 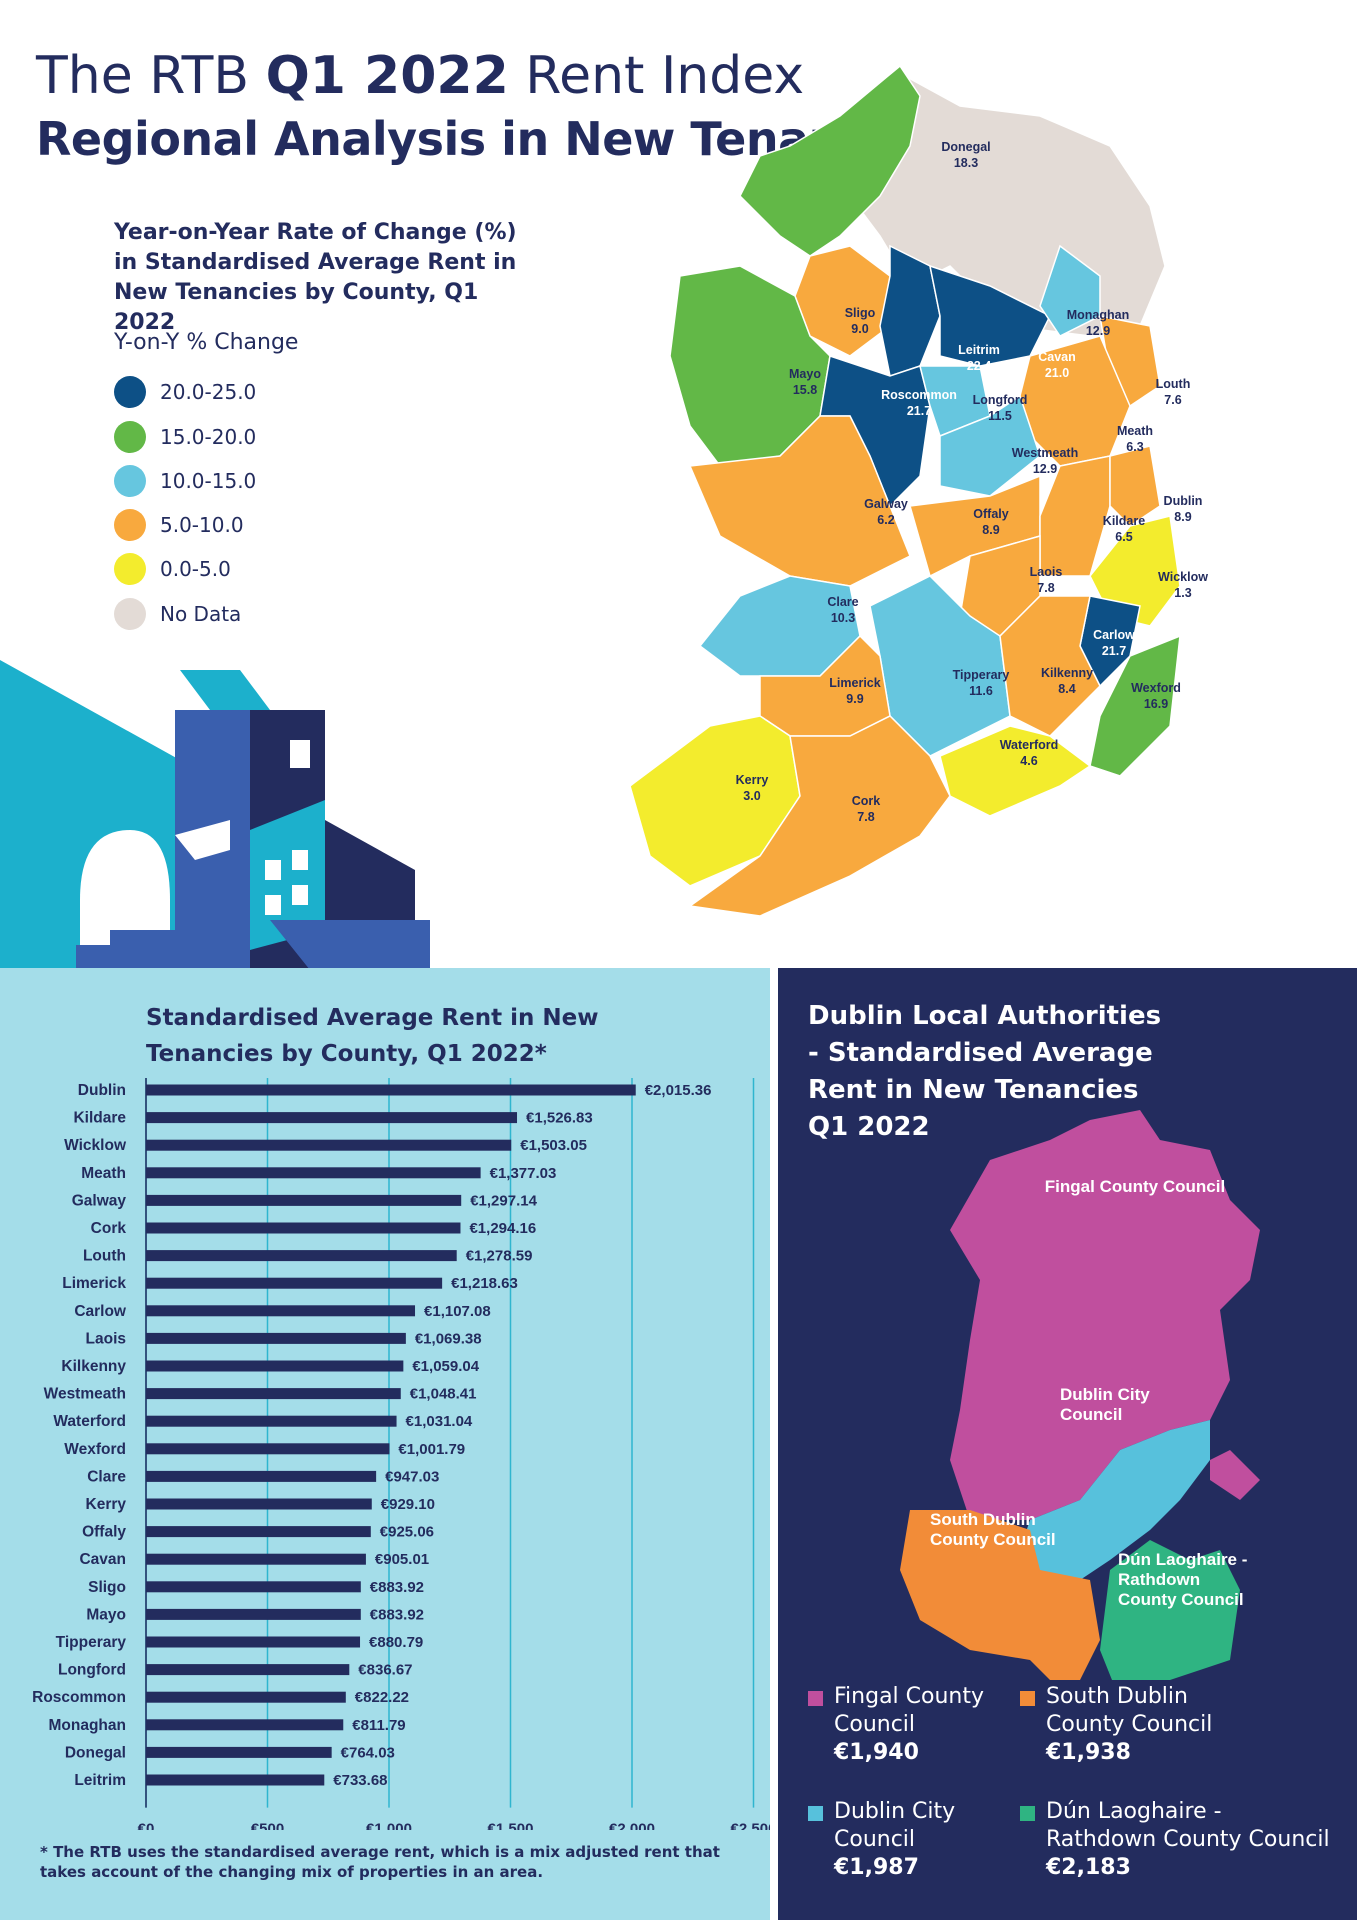 What do you see at coordinates (382, 1697) in the screenshot?
I see `data-label: €822.22` at bounding box center [382, 1697].